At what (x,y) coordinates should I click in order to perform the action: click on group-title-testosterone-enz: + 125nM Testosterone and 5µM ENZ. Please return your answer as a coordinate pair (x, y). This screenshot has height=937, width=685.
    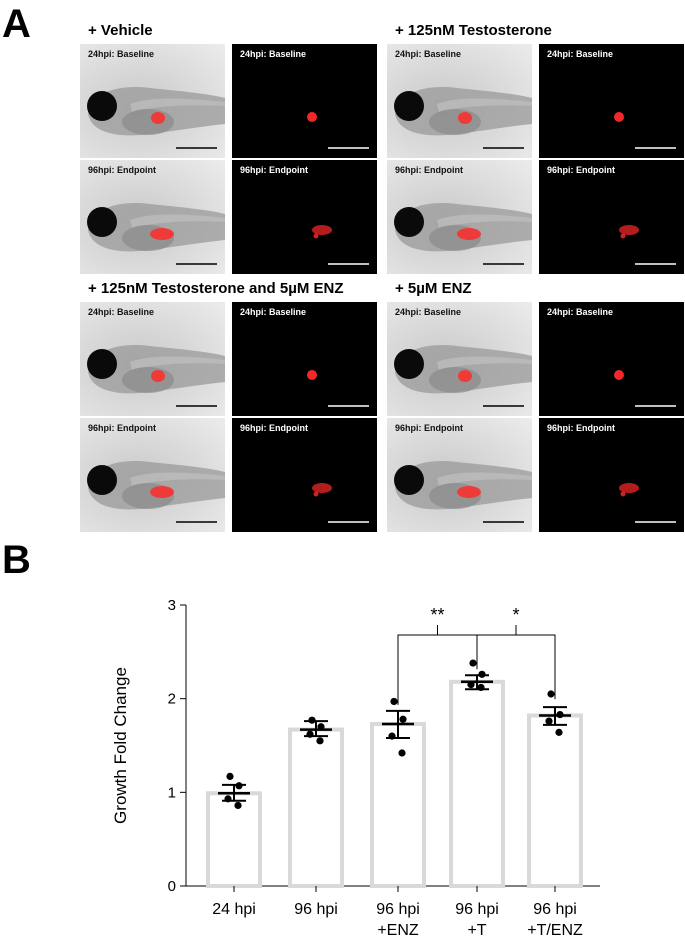
    Looking at the image, I should click on (216, 288).